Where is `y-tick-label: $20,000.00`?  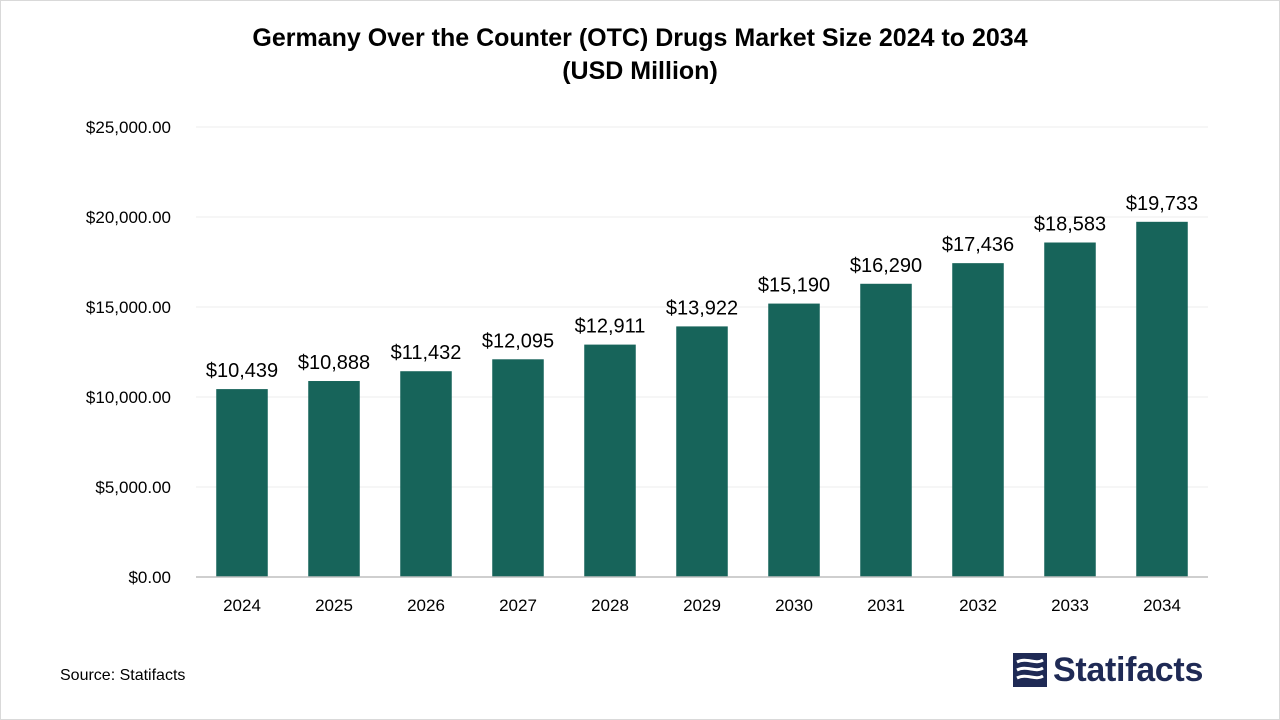
y-tick-label: $20,000.00 is located at coordinates (128, 217).